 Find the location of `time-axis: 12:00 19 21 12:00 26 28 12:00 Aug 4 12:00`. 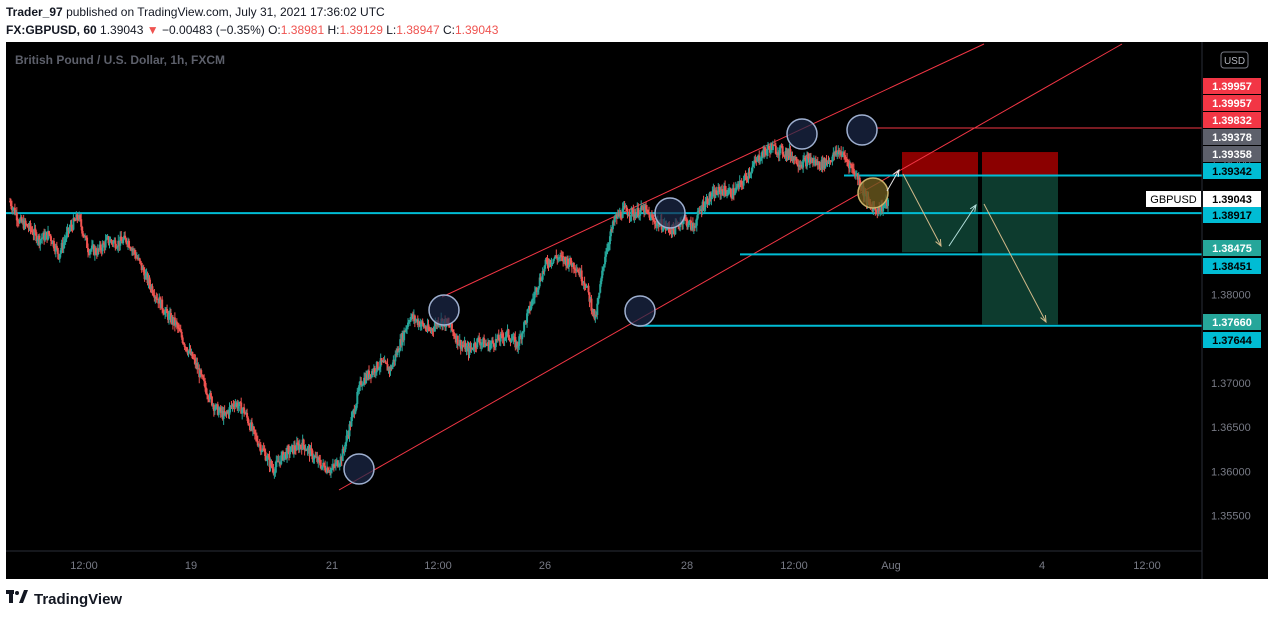

time-axis: 12:00 19 21 12:00 26 28 12:00 Aug 4 12:00 is located at coordinates (615, 566).